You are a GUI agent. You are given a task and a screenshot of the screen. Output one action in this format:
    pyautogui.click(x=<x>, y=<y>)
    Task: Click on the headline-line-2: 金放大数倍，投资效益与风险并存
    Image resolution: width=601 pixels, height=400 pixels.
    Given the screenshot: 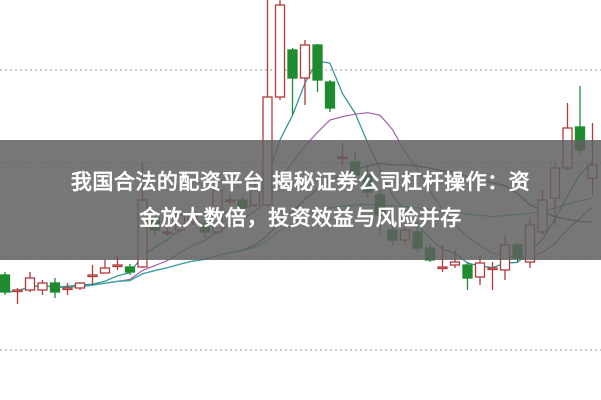 What is the action you would take?
    pyautogui.click(x=300, y=218)
    